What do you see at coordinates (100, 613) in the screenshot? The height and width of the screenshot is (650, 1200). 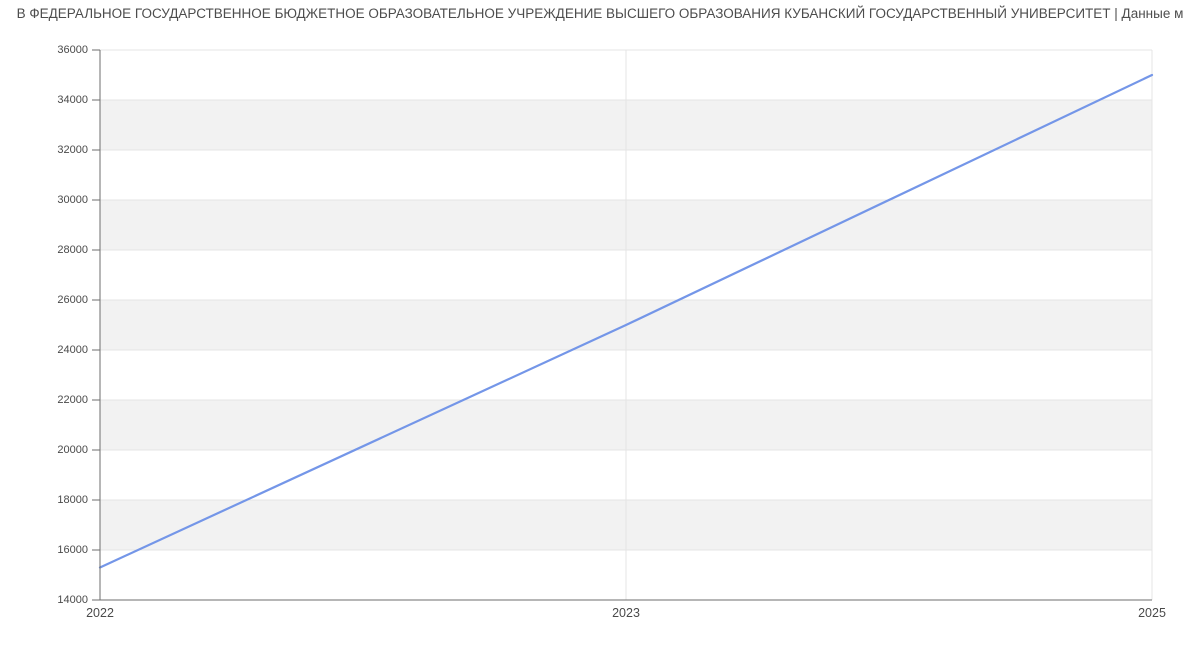 I see `x-axis-tick-label: 2022` at bounding box center [100, 613].